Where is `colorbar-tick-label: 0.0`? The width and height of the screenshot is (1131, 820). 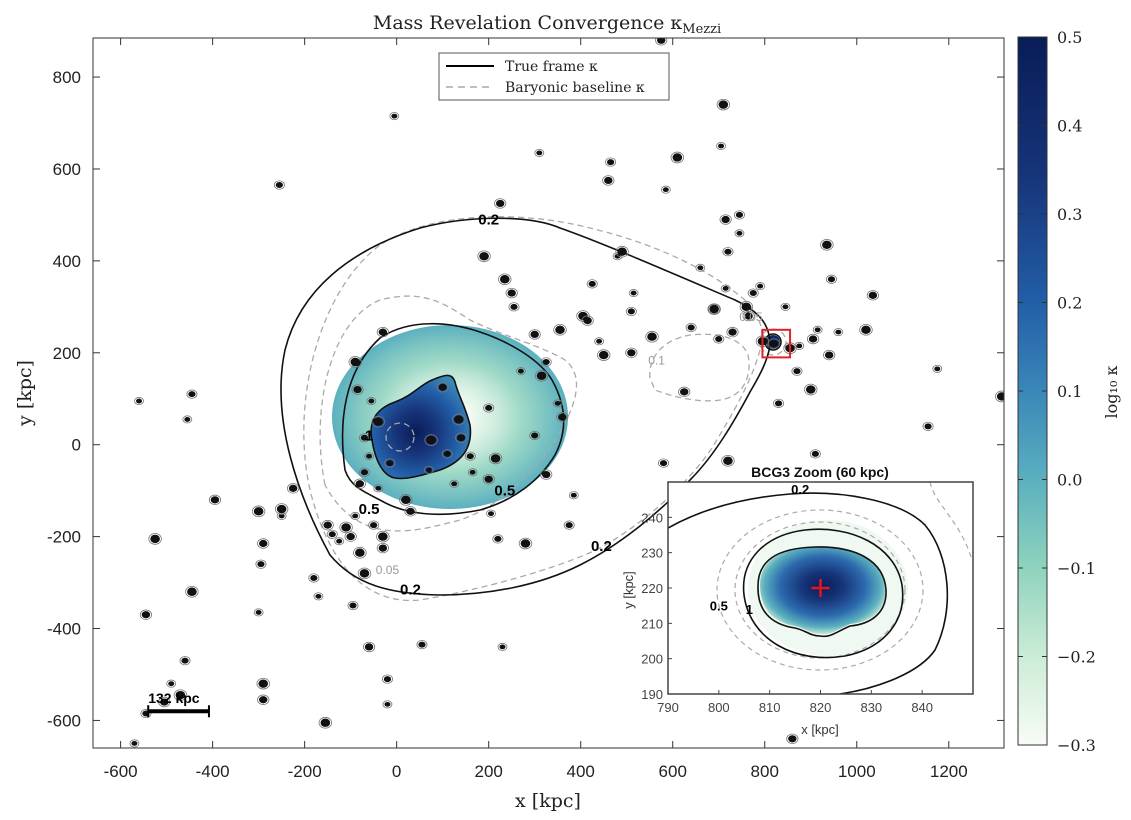 colorbar-tick-label: 0.0 is located at coordinates (1069, 480).